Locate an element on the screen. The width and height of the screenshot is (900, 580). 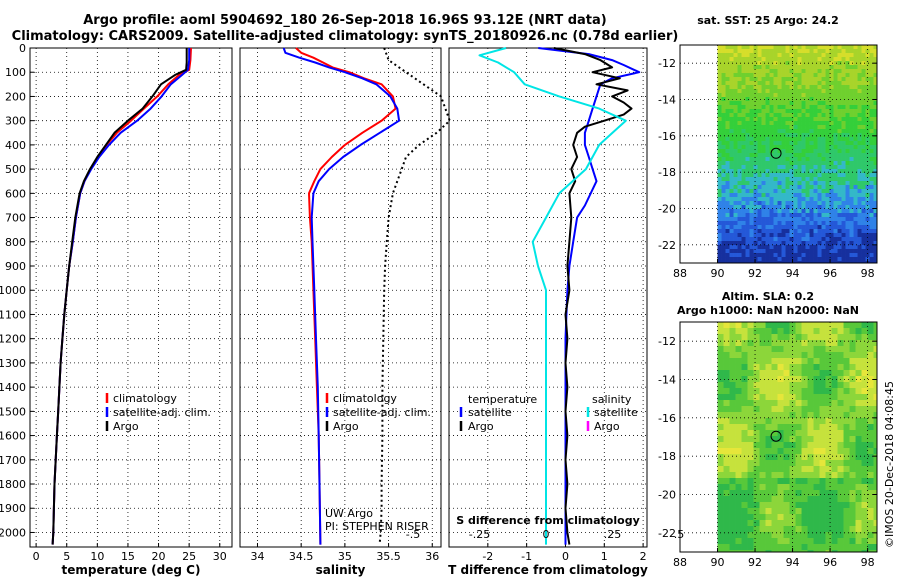
legend-label: Argo is located at coordinates (481, 426).